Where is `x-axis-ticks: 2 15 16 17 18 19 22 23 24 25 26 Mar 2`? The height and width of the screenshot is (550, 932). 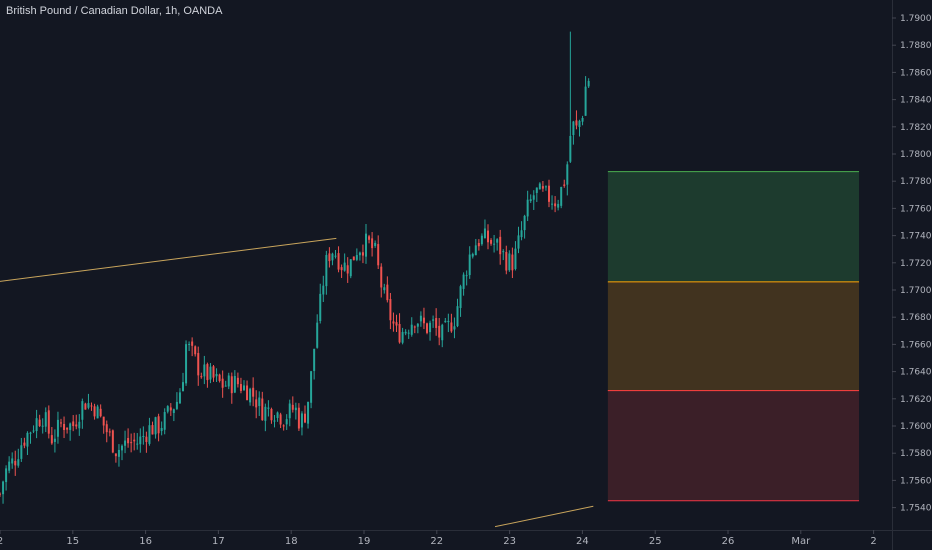 x-axis-ticks: 2 15 16 17 18 19 22 23 24 25 26 Mar 2 is located at coordinates (438, 538).